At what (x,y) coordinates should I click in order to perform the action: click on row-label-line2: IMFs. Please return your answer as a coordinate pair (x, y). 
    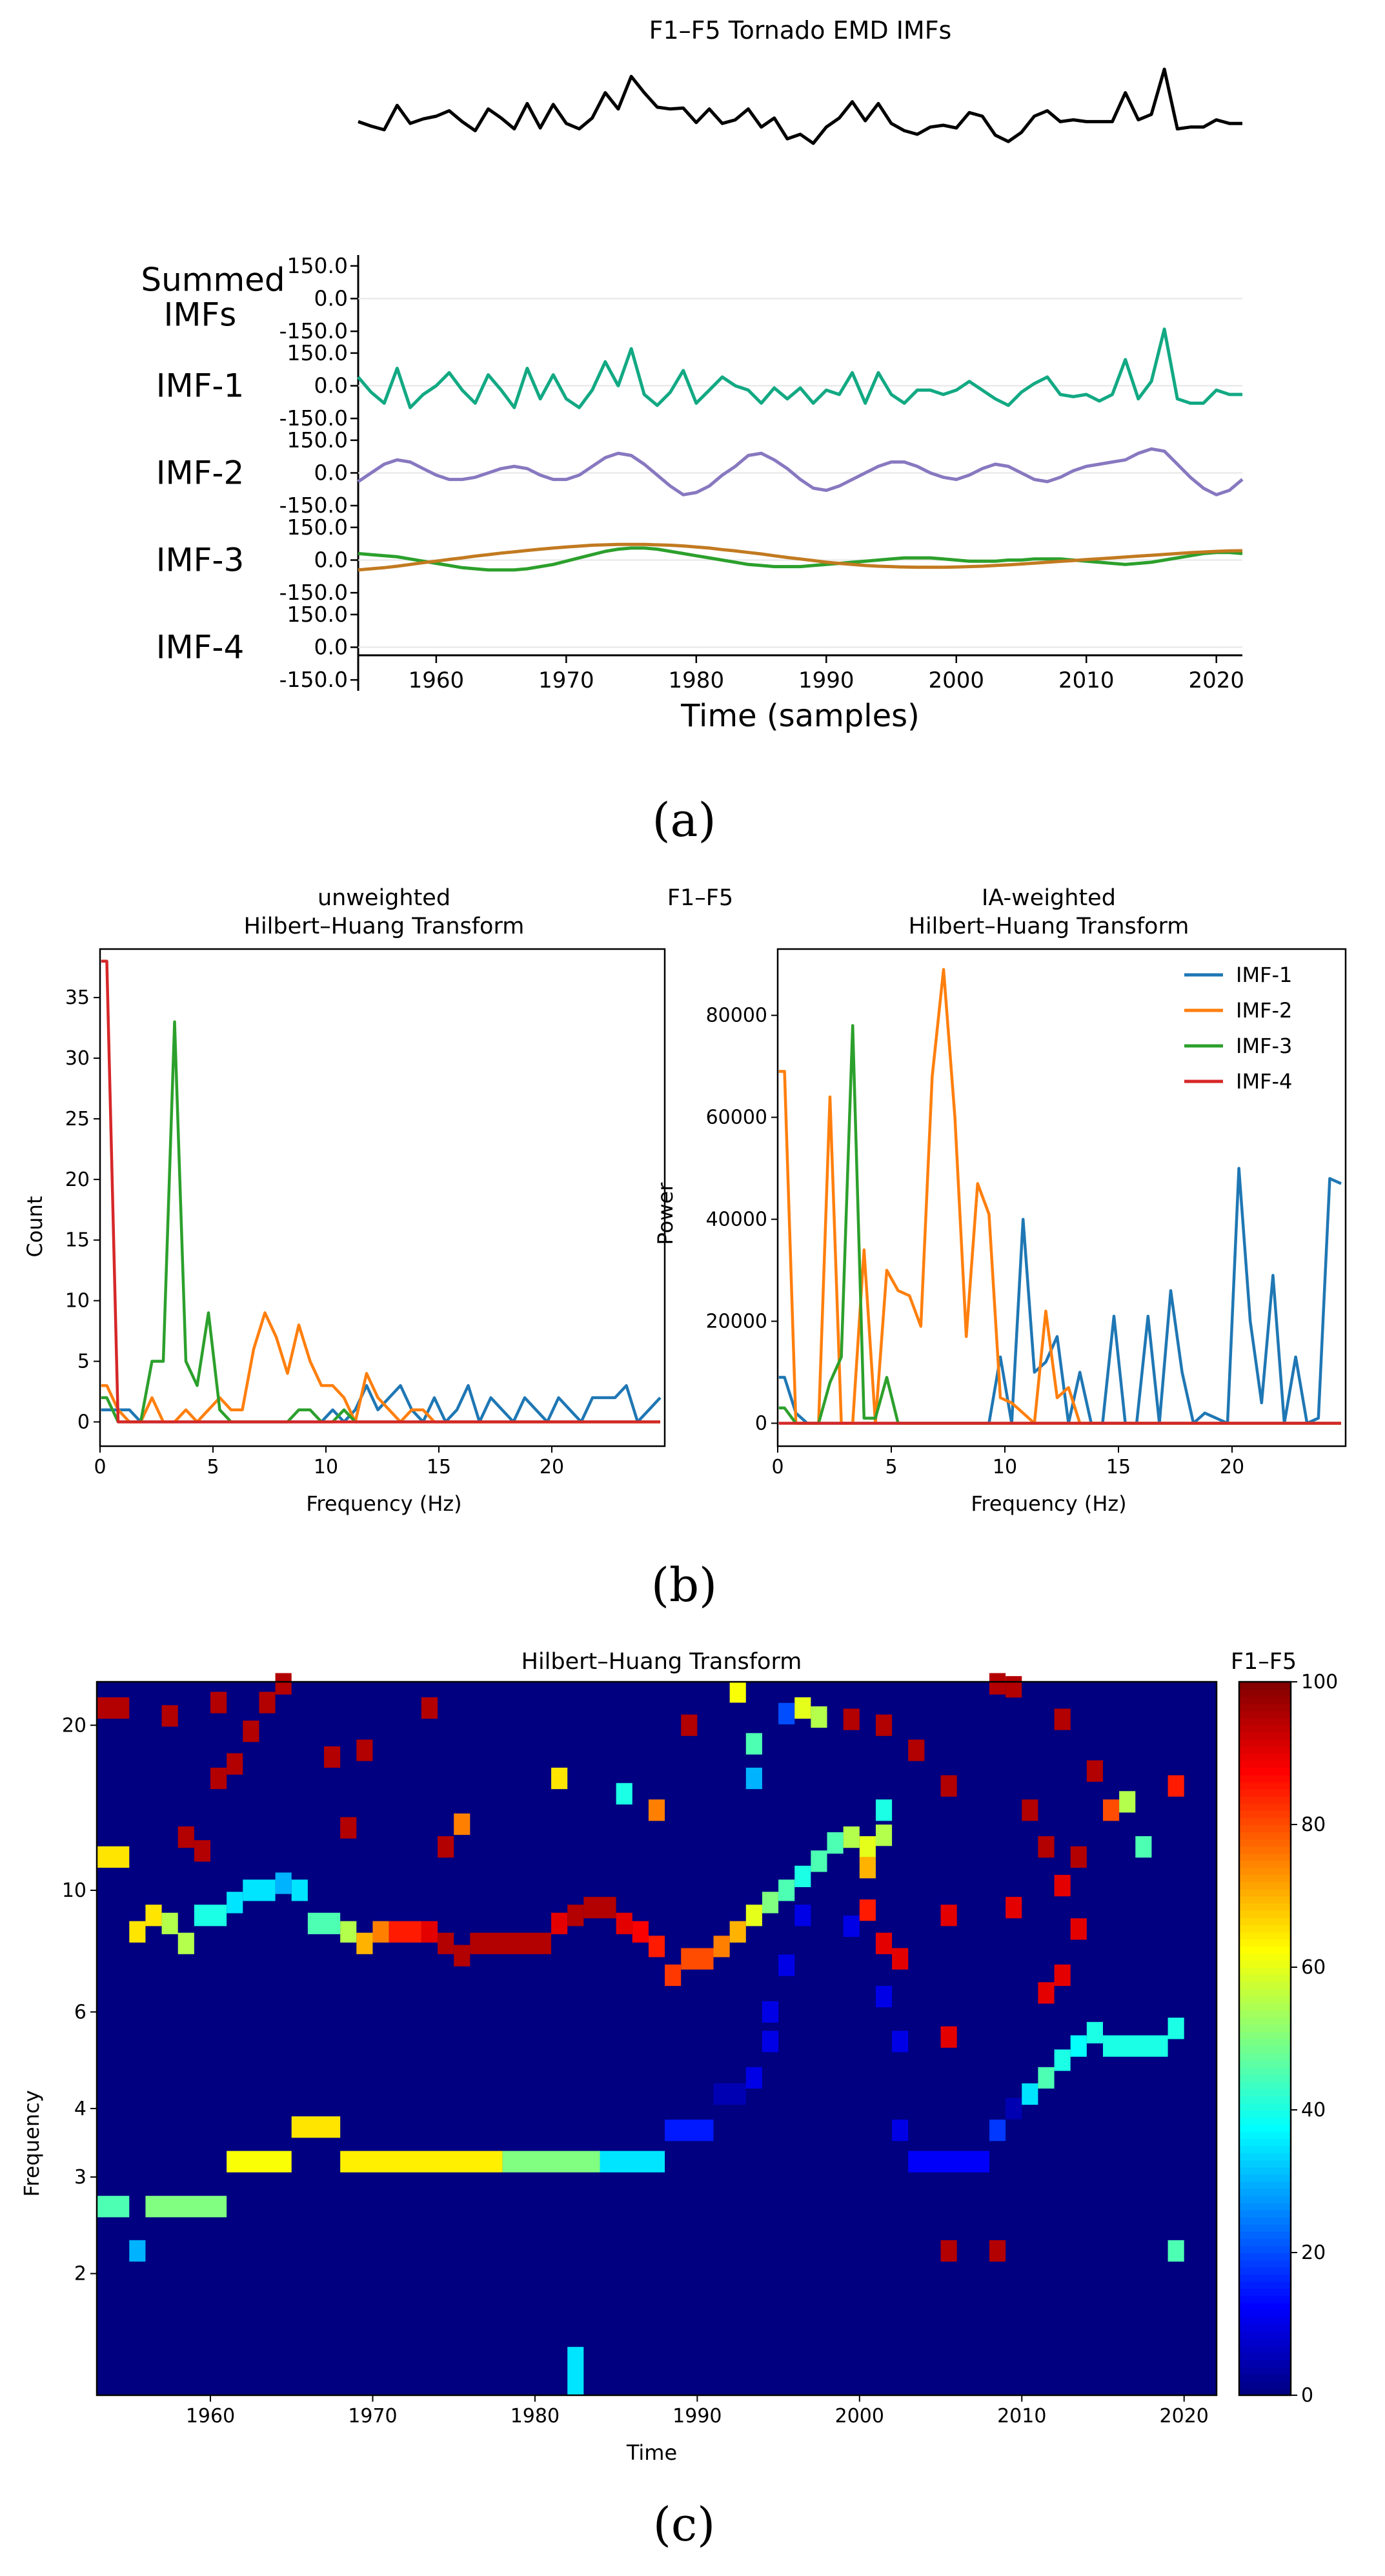
    Looking at the image, I should click on (200, 315).